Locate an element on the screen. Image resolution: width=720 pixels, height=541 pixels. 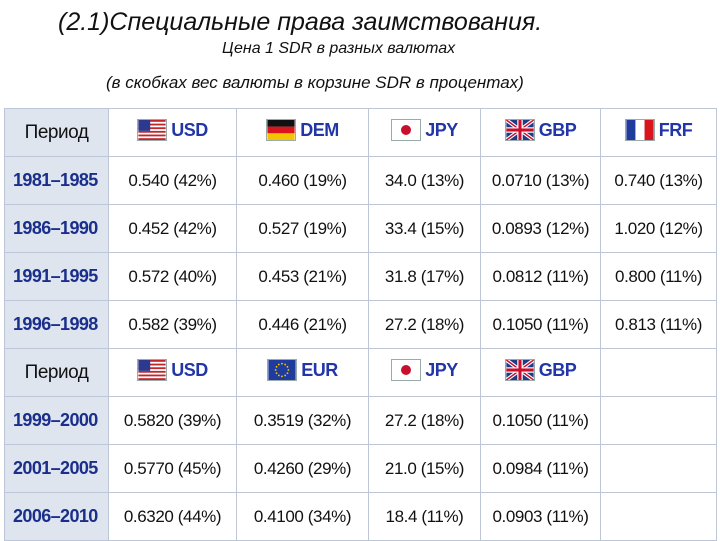
table2-header-row: Период USD is located at coordinates (360, 372).